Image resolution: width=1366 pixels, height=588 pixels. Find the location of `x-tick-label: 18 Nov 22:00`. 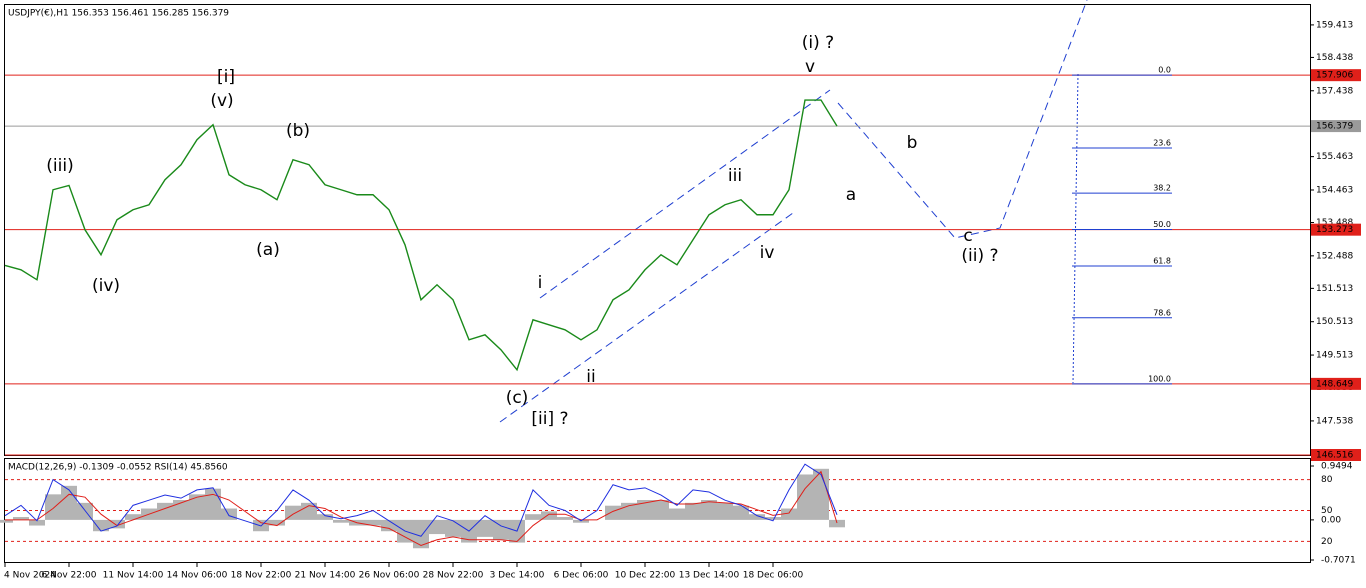

x-tick-label: 18 Nov 22:00 is located at coordinates (261, 576).